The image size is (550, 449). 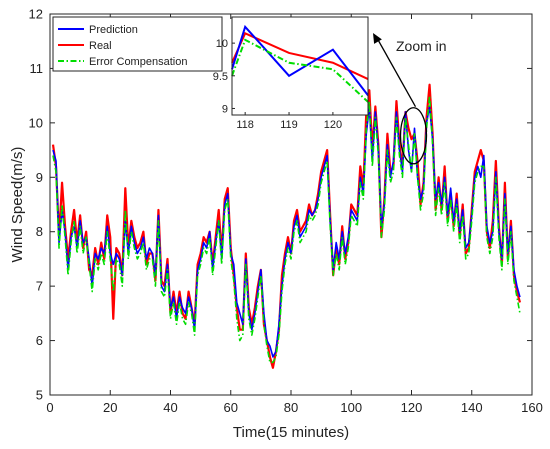 What do you see at coordinates (113, 30) in the screenshot?
I see `legend-label-prediction: Prediction` at bounding box center [113, 30].